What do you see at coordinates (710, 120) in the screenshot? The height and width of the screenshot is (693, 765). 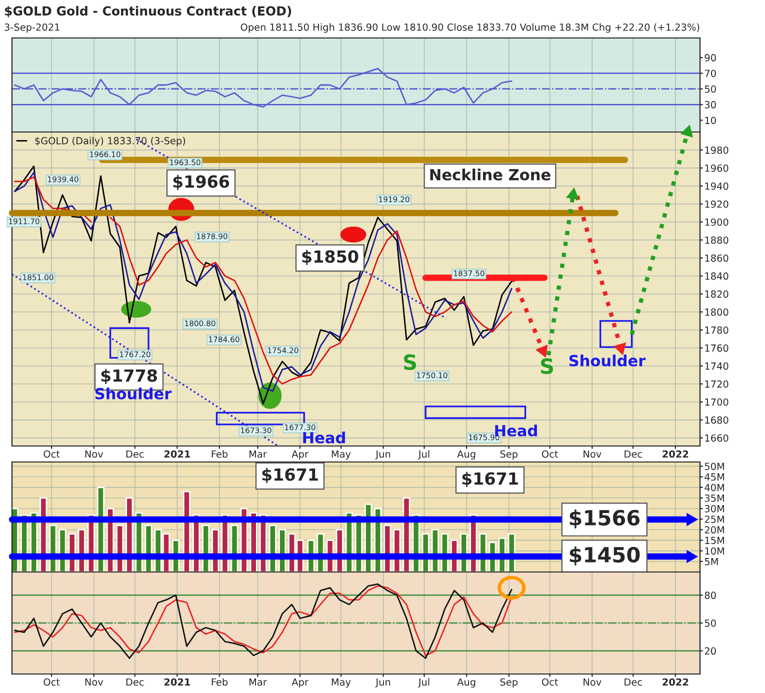 I see `y-tick-label: 10` at bounding box center [710, 120].